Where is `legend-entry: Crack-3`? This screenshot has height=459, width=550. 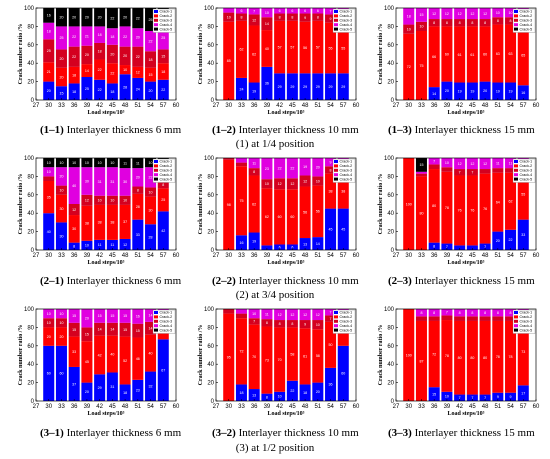 legend-entry: Crack-3 is located at coordinates (166, 322).